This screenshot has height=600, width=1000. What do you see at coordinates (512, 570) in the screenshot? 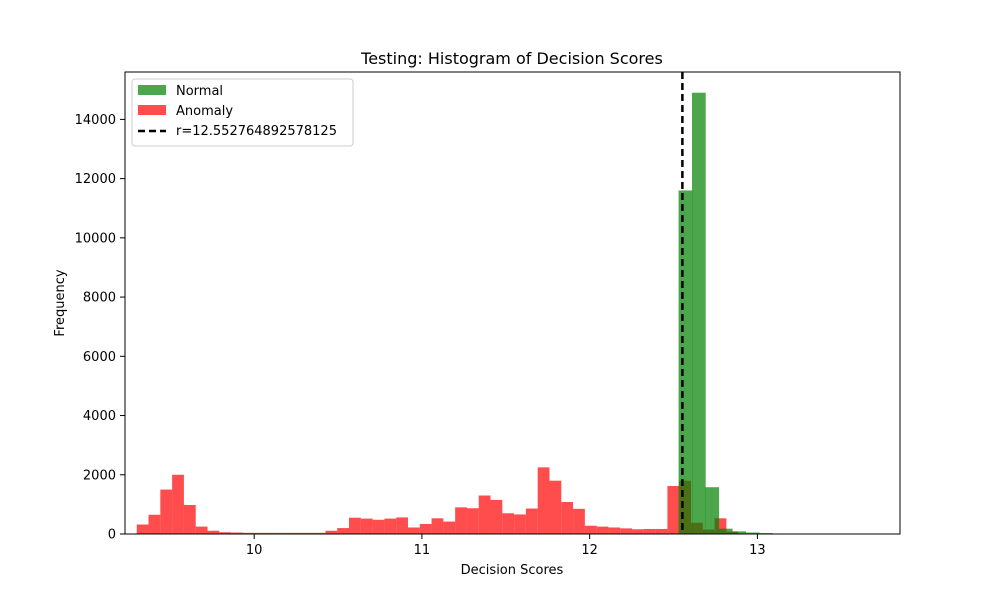
I see `x-axis-label: Decision Scores` at bounding box center [512, 570].